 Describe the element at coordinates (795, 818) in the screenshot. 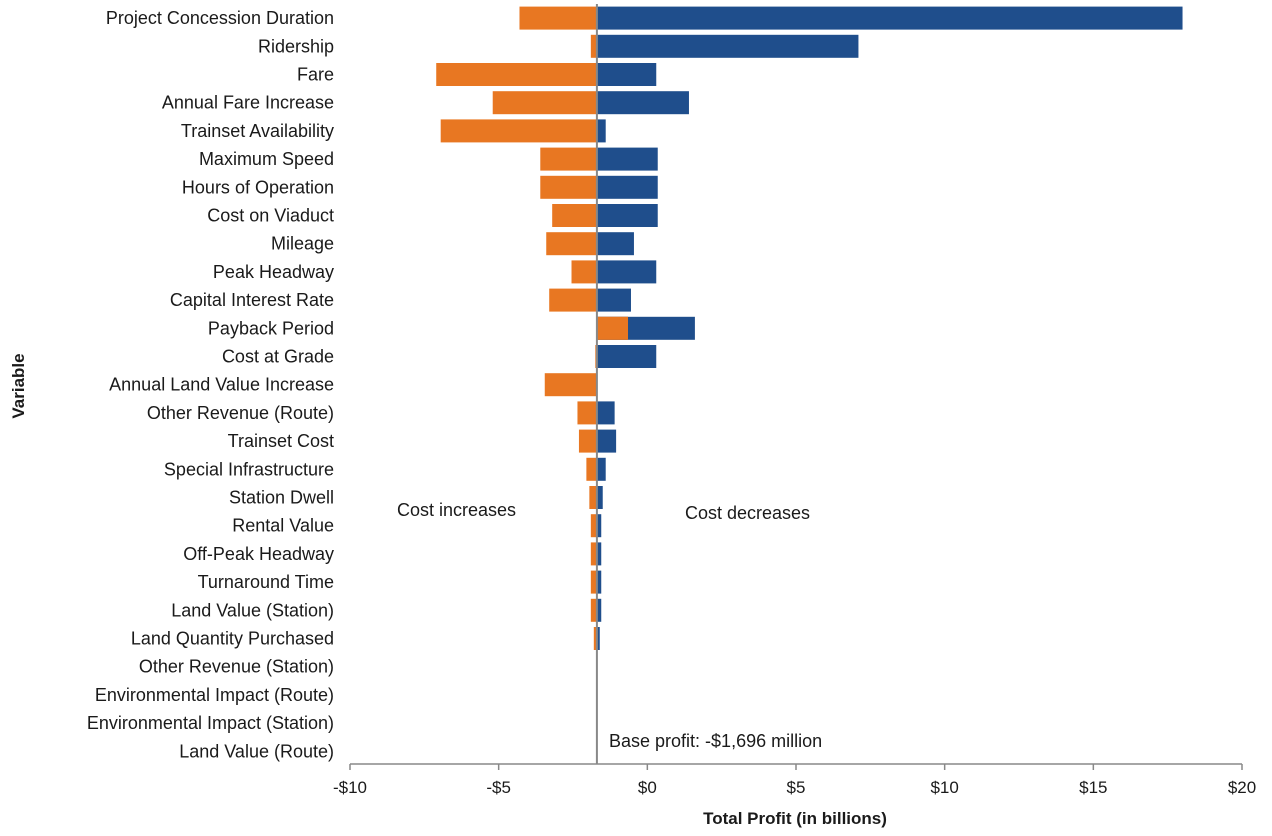

I see `x-axis-title: Total Profit (in billions)` at that location.